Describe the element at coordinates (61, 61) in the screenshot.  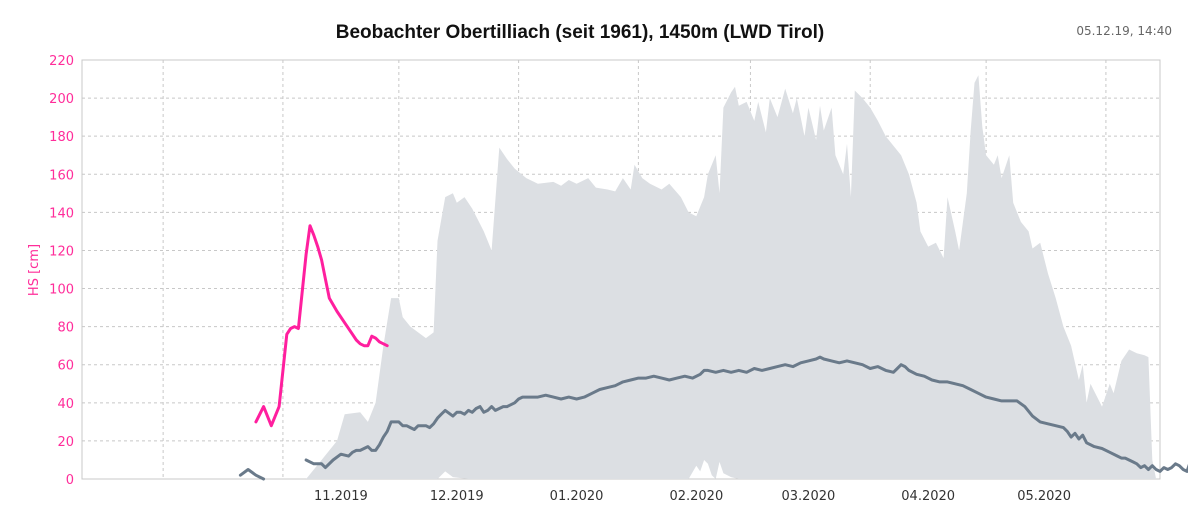
I see `y-tick-label: 220` at that location.